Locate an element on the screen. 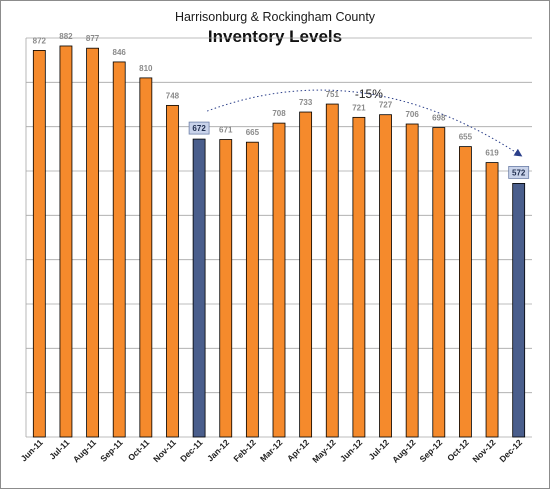 Image resolution: width=550 pixels, height=489 pixels. data-label: 877 is located at coordinates (93, 38).